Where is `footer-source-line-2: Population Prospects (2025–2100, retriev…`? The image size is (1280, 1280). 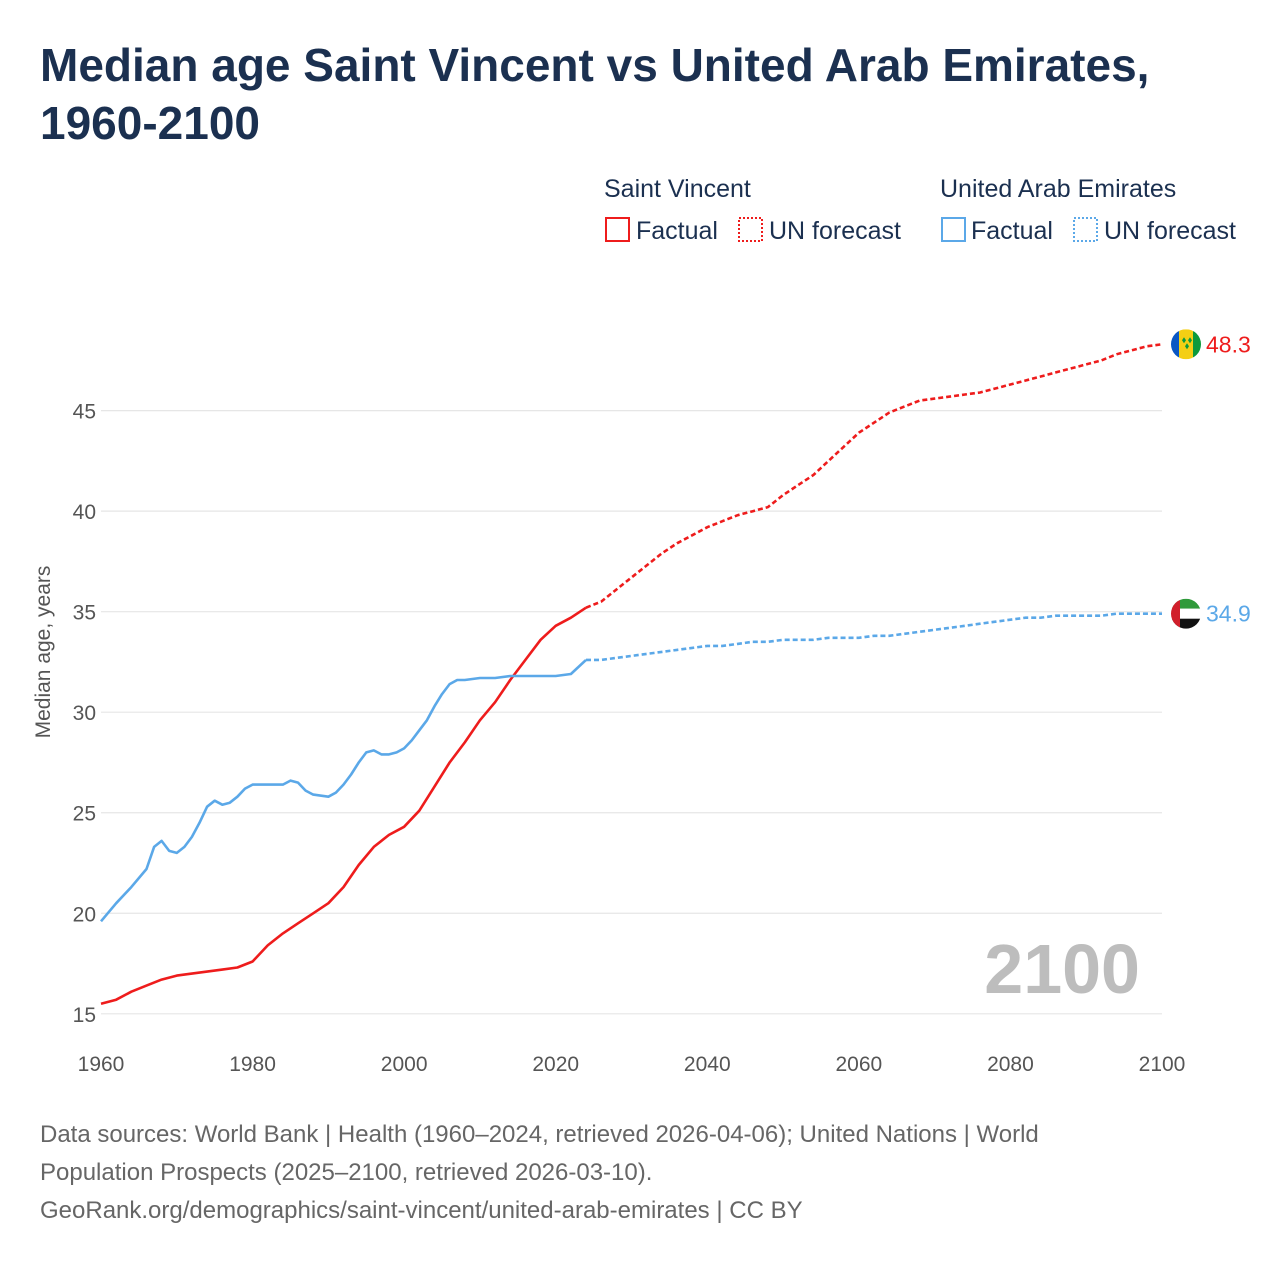
footer-source-line-2: Population Prospects (2025–2100, retriev… is located at coordinates (346, 1172).